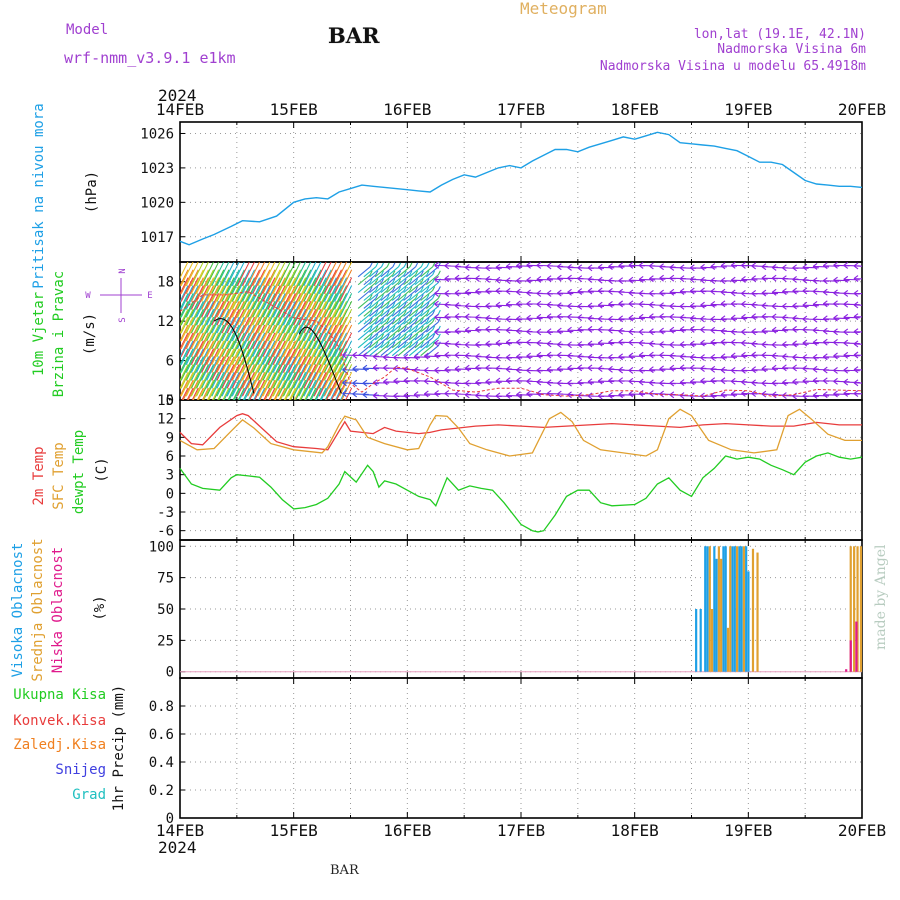 Image resolution: width=900 pixels, height=900 pixels. Describe the element at coordinates (354, 35) in the screenshot. I see `station-title: BAR` at that location.